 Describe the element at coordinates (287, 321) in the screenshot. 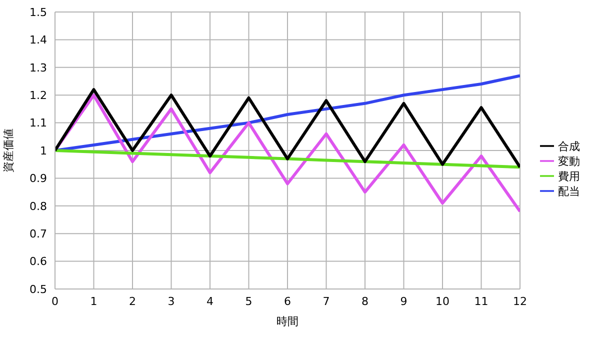

I see `x-axis-title: 時間` at that location.